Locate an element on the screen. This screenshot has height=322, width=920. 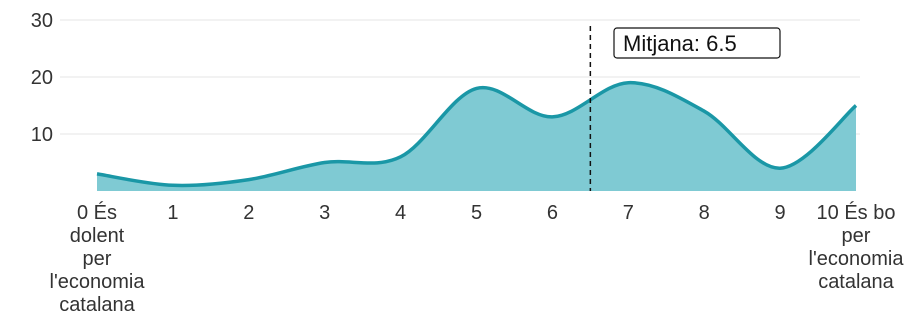
x-tick-label: 5 is located at coordinates (476, 213).